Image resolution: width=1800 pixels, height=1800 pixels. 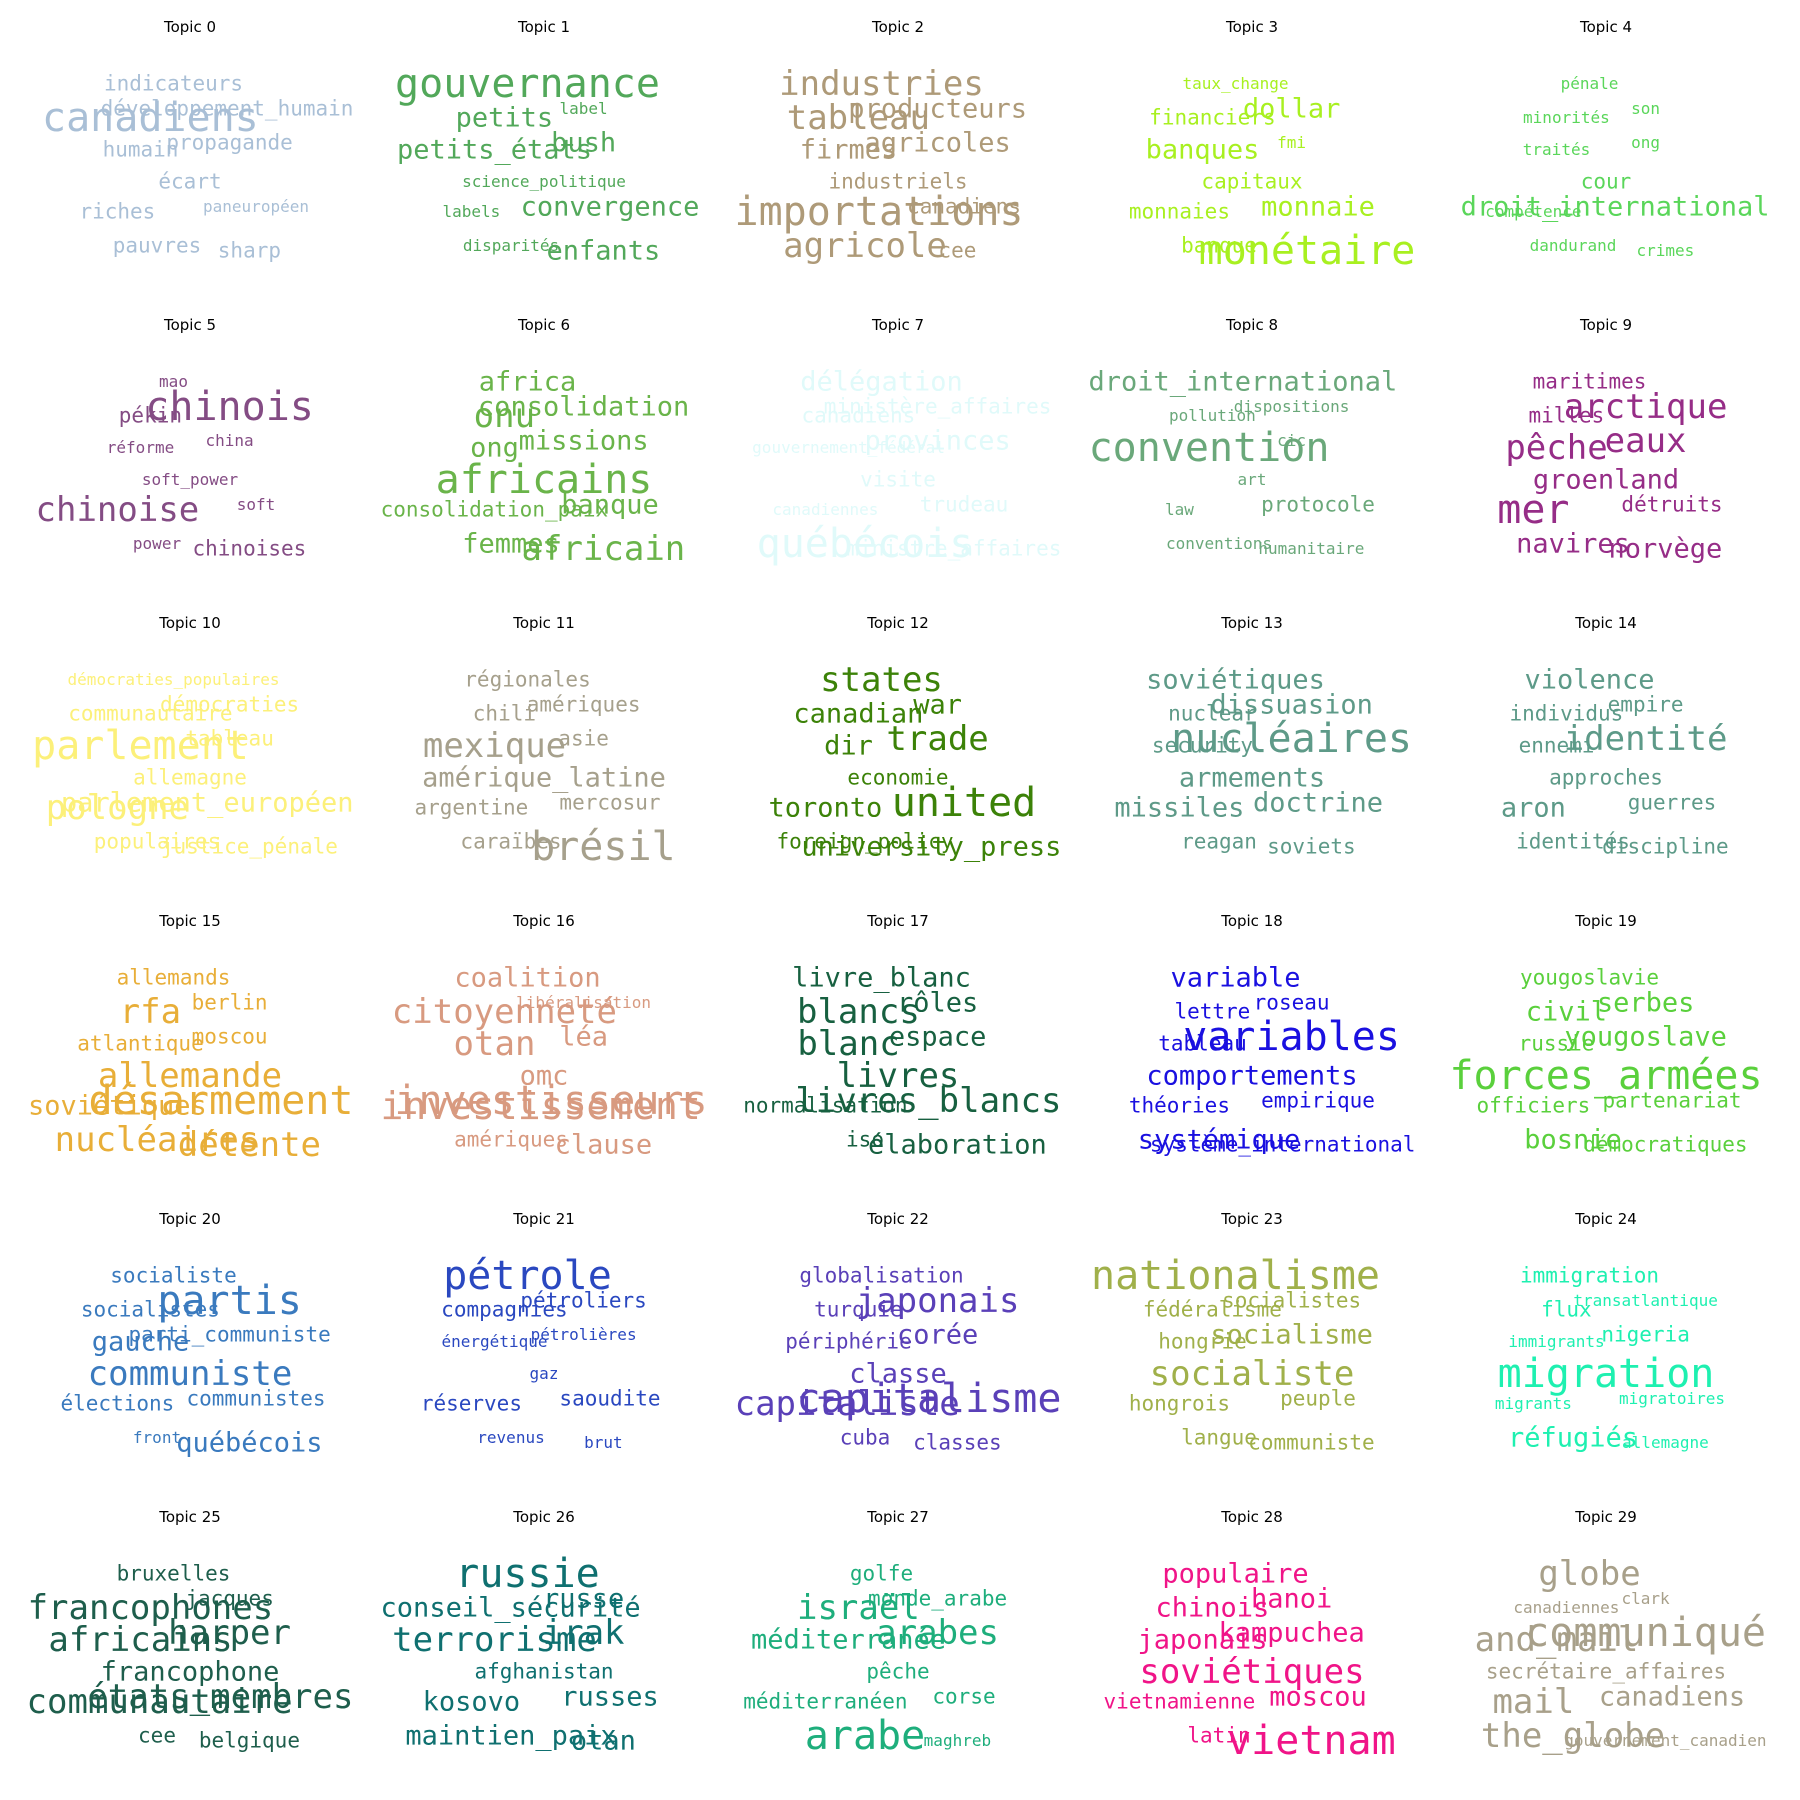 I want to click on topic-word: science_politique, so click(x=544, y=182).